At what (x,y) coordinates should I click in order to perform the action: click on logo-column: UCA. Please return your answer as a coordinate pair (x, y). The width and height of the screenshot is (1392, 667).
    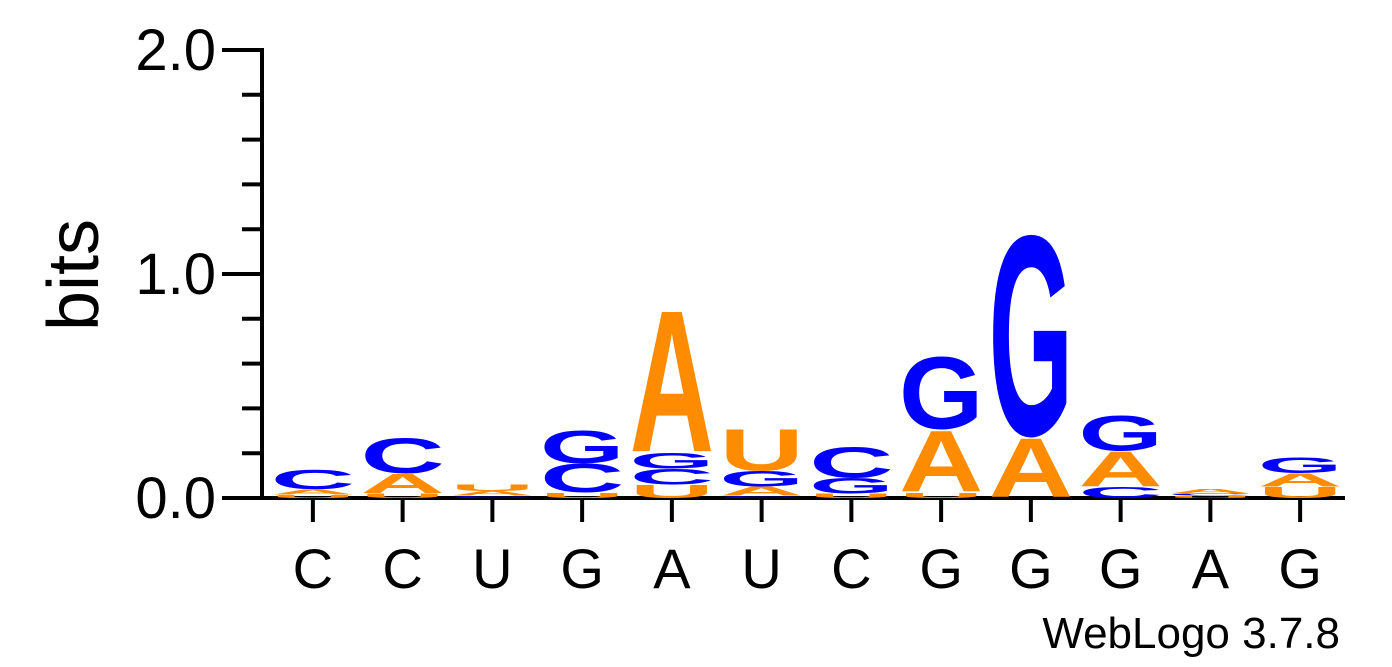
    Looking at the image, I should click on (1210, 493).